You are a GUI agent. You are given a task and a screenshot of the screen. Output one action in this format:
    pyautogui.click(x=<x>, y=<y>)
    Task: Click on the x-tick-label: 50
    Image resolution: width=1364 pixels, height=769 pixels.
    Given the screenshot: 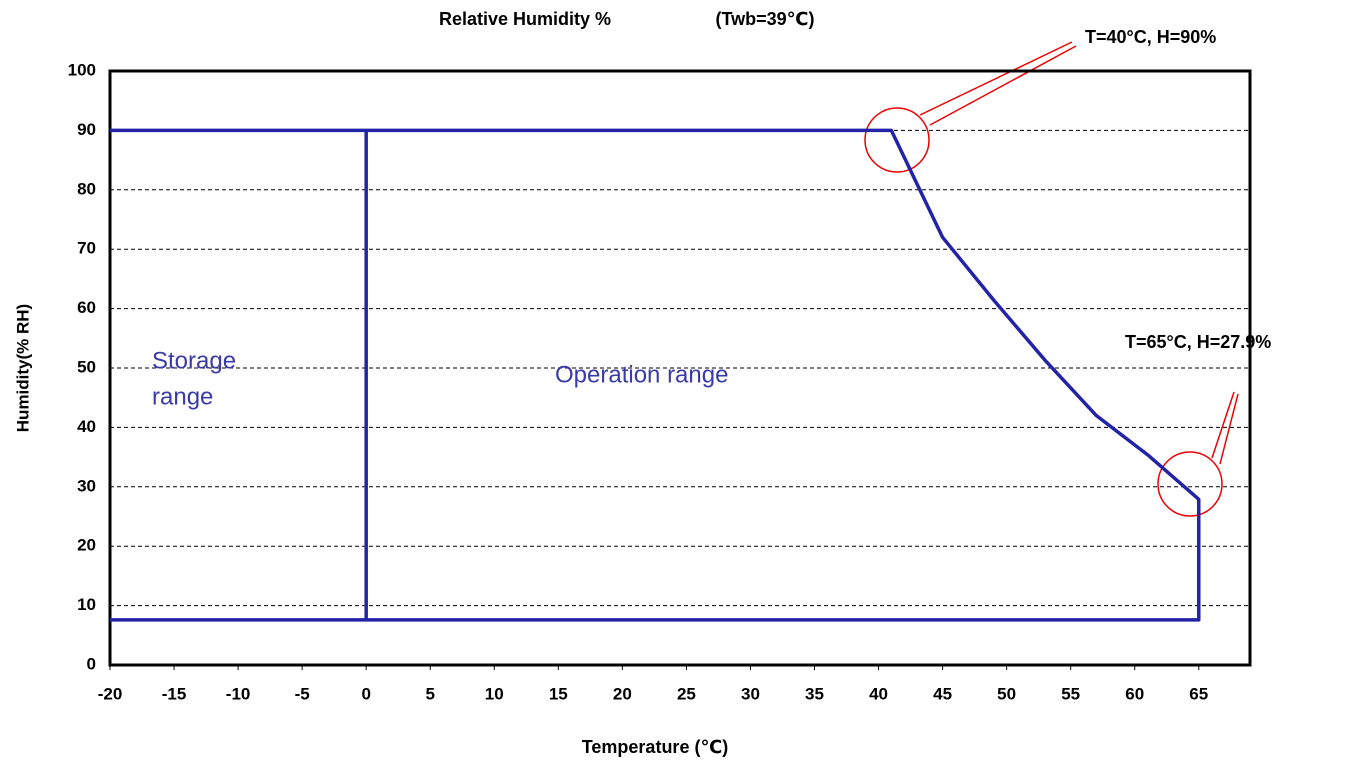 What is the action you would take?
    pyautogui.click(x=1006, y=693)
    